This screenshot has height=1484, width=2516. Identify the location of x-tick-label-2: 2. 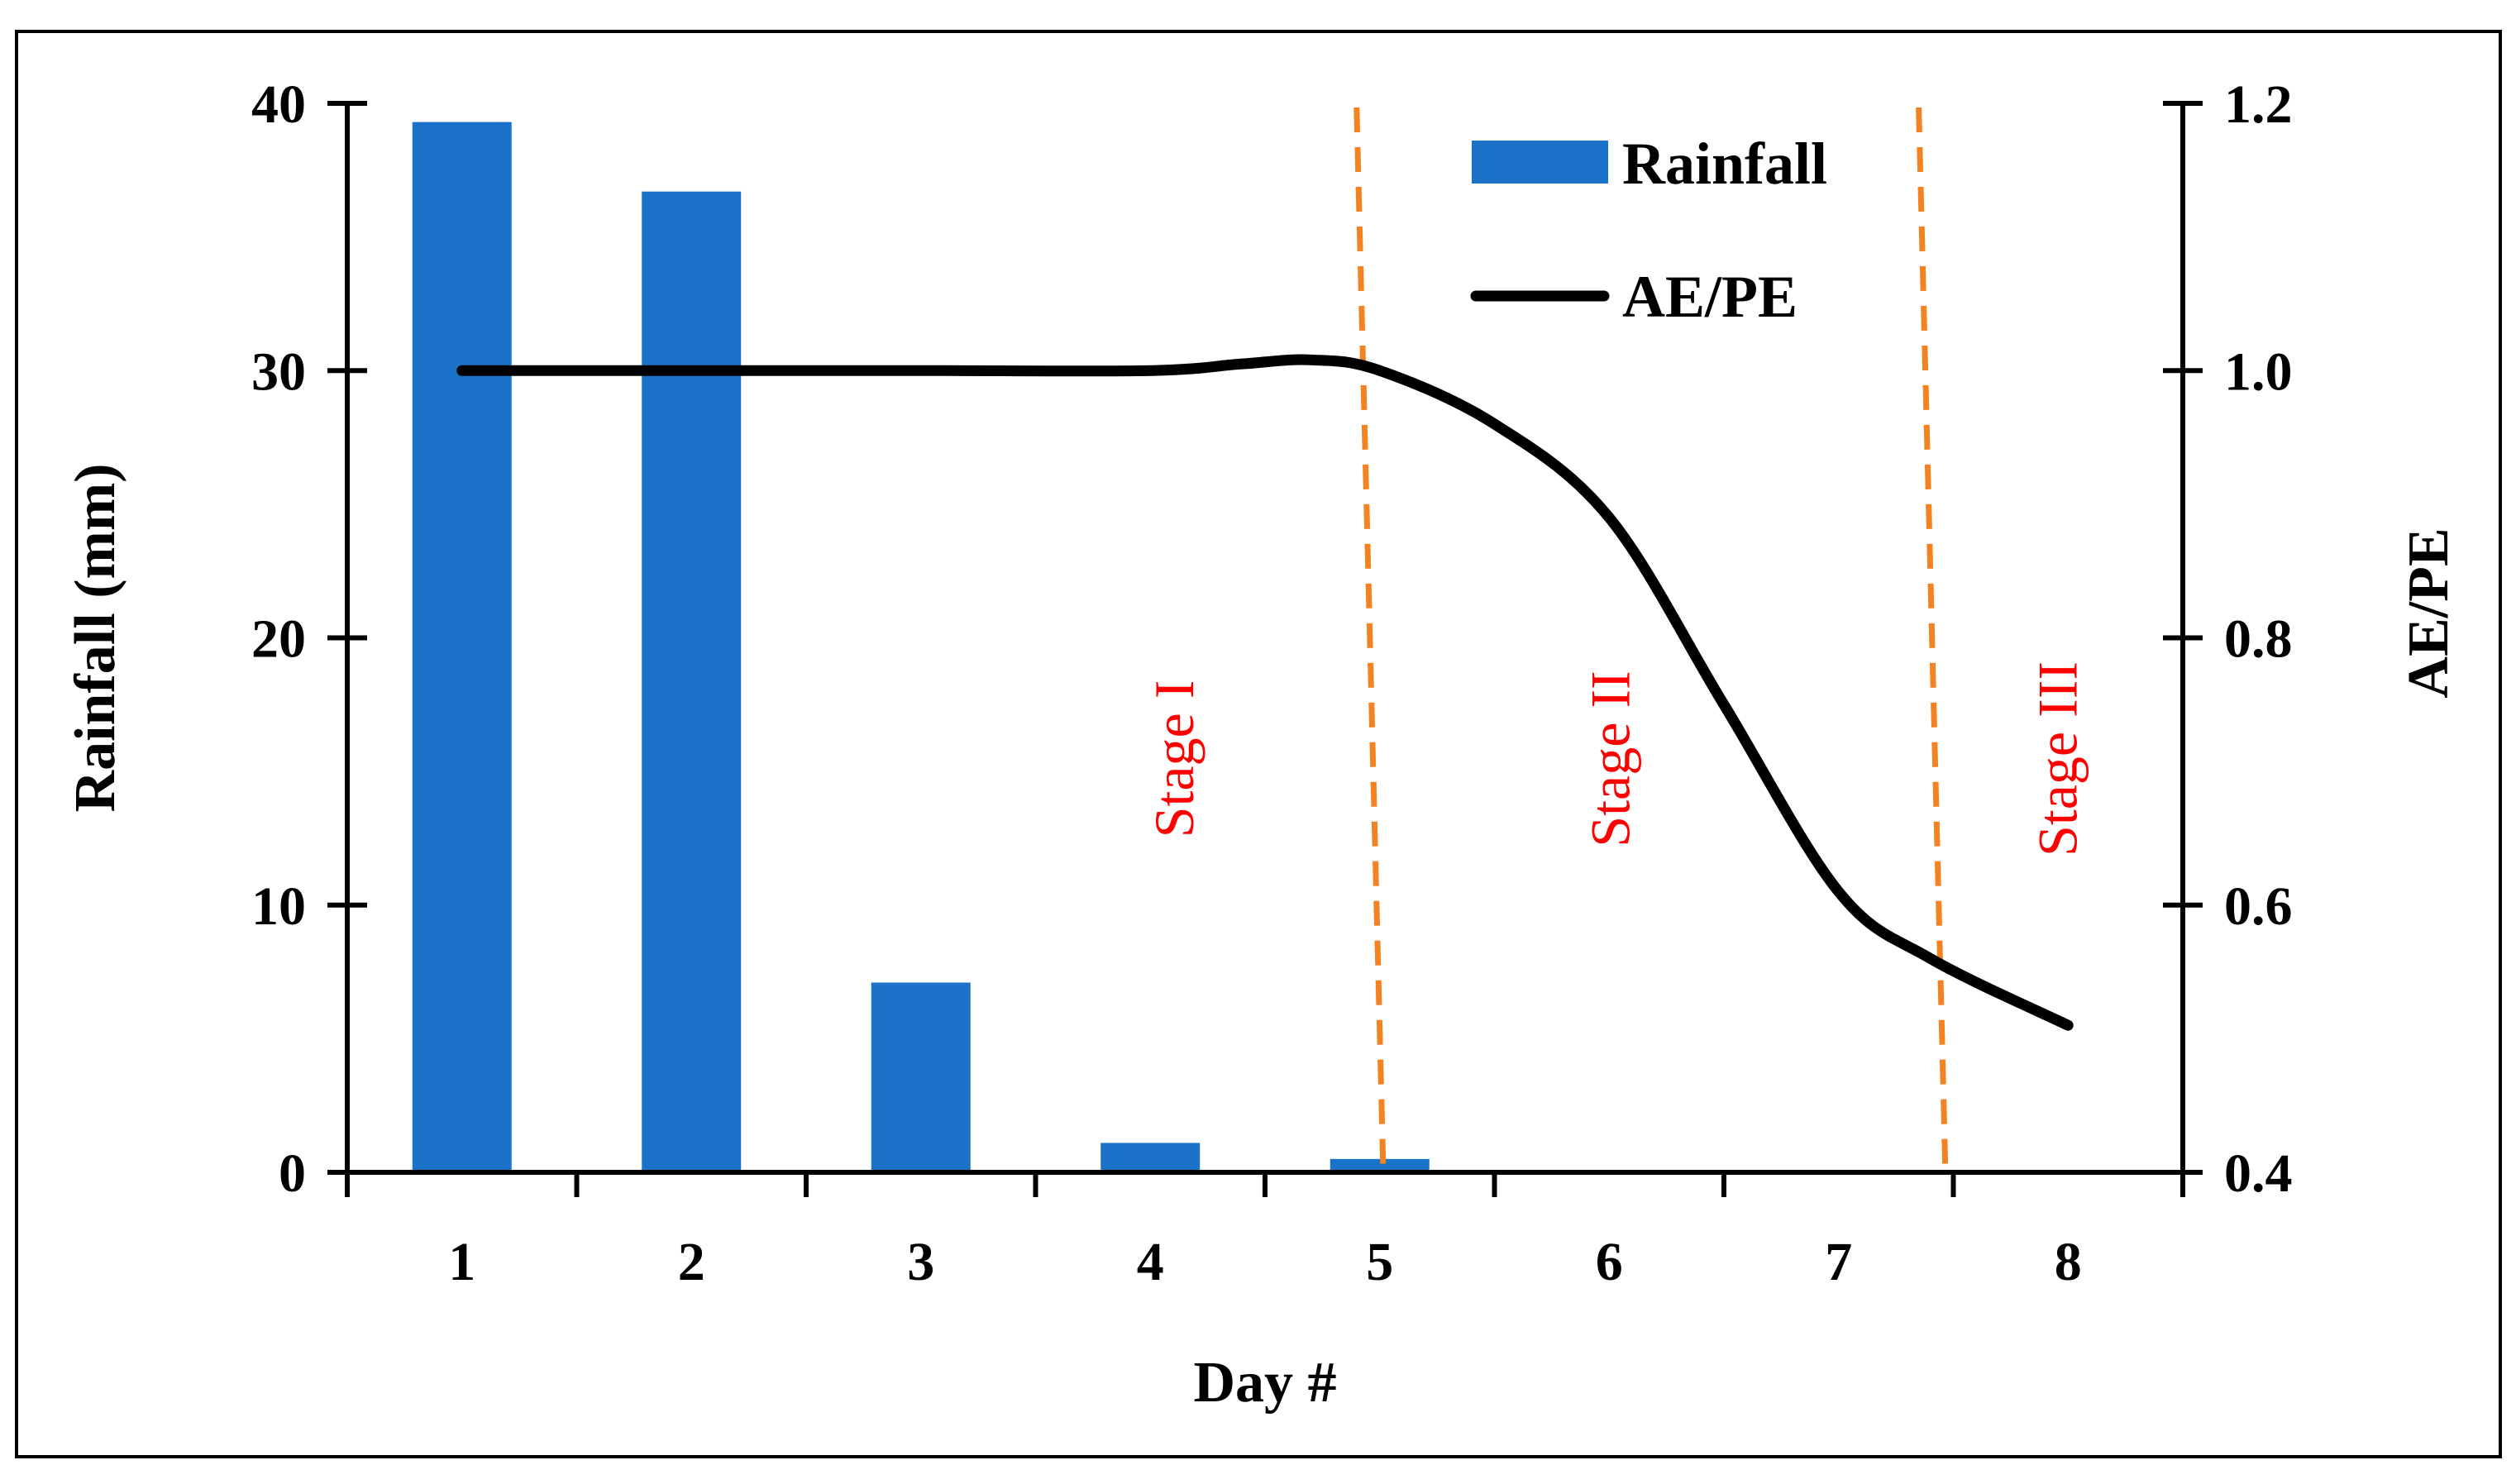
(691, 1262).